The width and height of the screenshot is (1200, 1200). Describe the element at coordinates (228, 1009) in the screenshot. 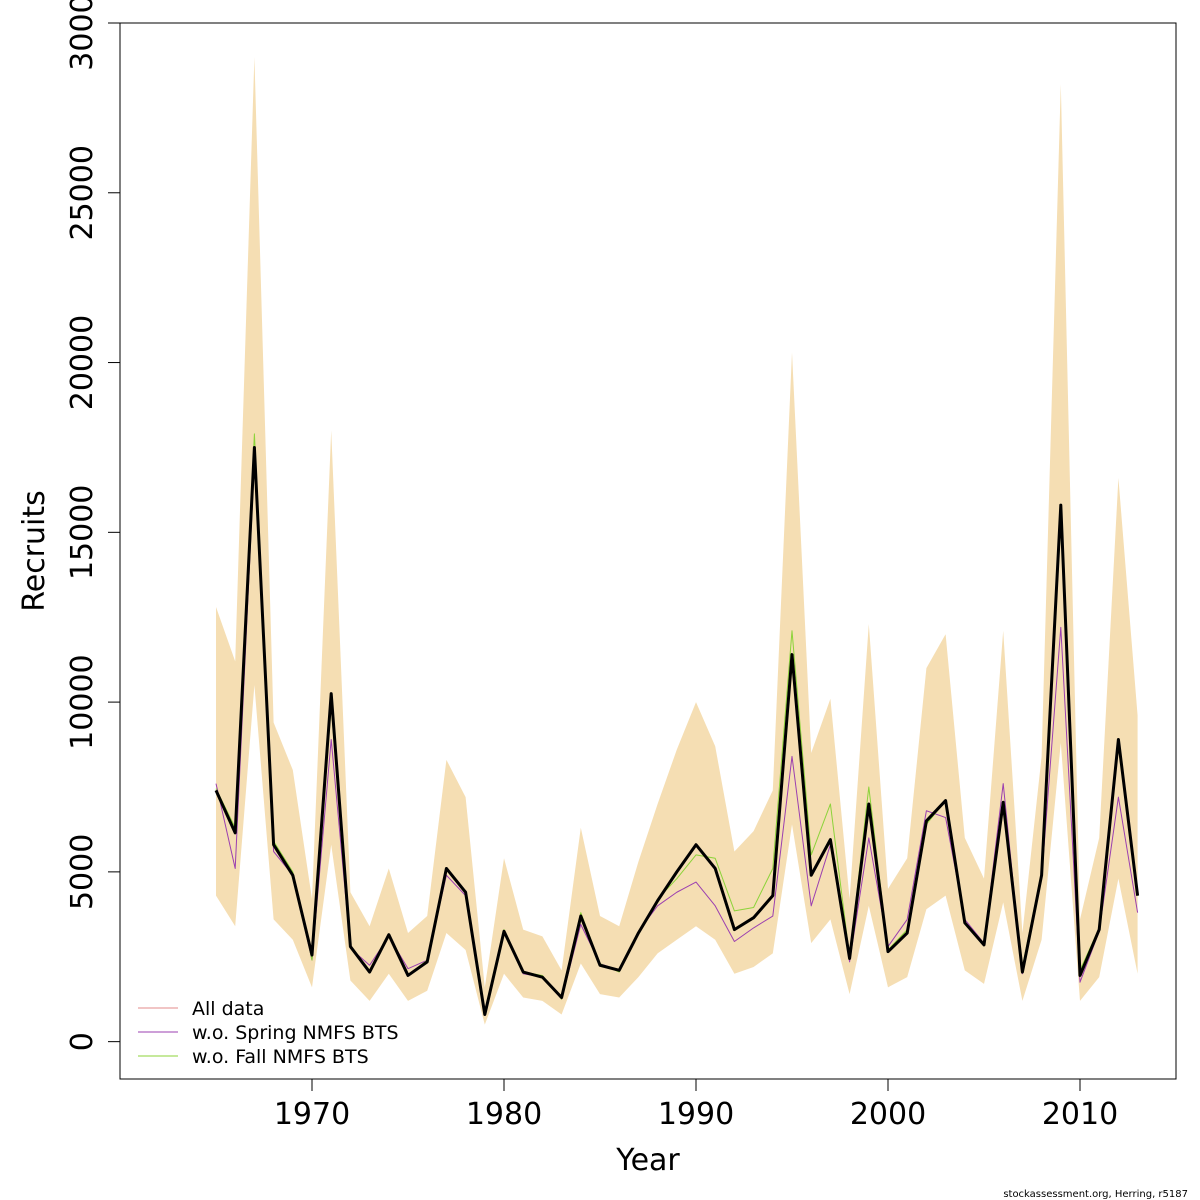

I see `legend-label: All data` at that location.